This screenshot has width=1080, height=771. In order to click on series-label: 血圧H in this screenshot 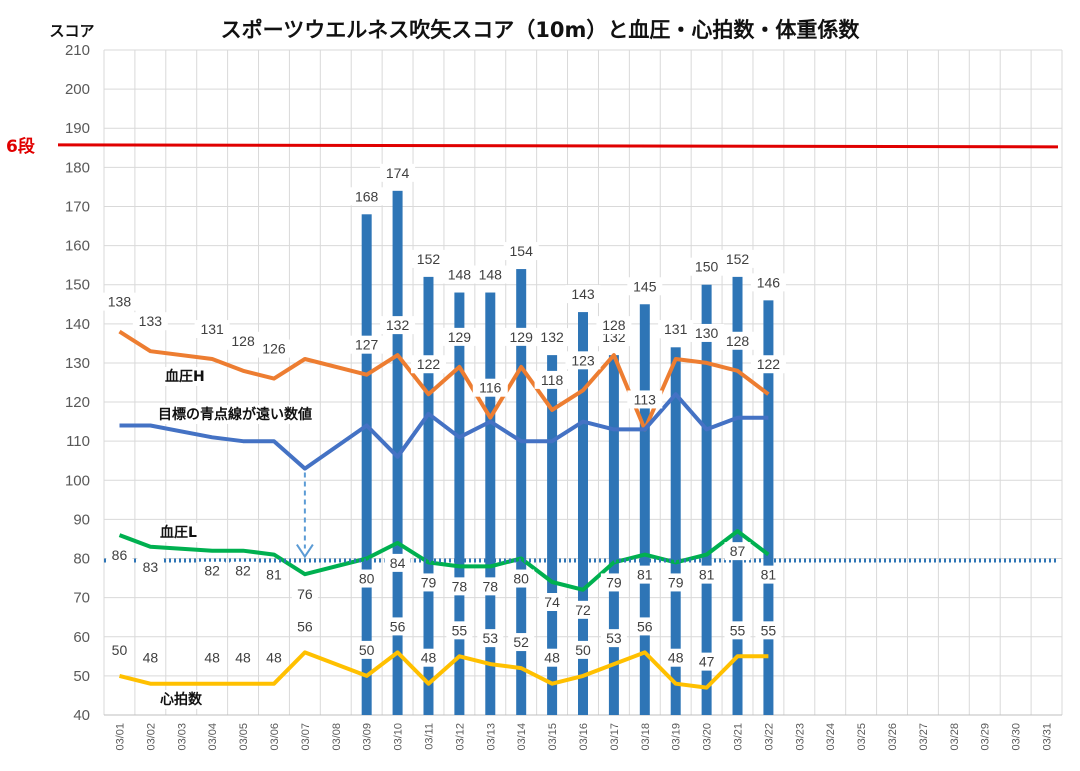, I will do `click(185, 376)`.